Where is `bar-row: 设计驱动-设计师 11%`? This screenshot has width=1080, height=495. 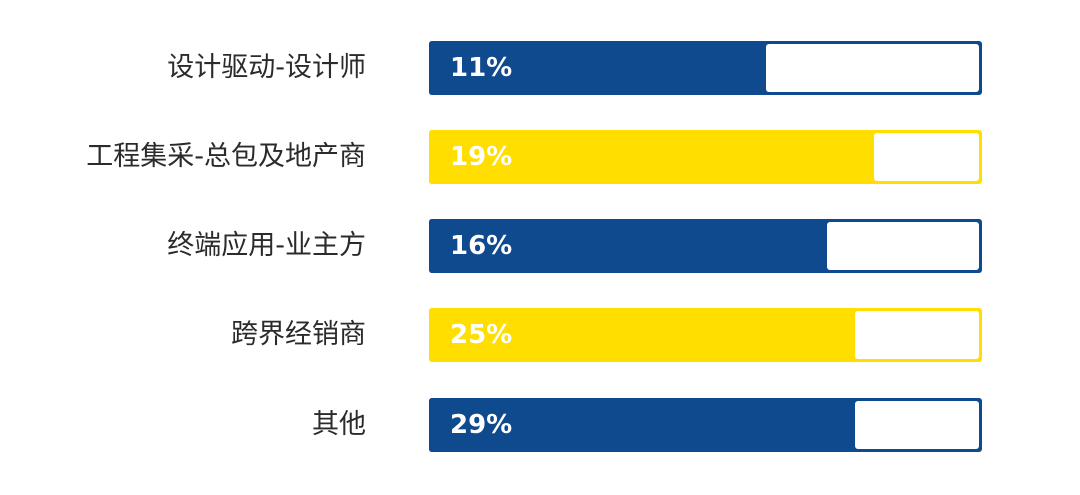 bar-row: 设计驱动-设计师 11% is located at coordinates (540, 68).